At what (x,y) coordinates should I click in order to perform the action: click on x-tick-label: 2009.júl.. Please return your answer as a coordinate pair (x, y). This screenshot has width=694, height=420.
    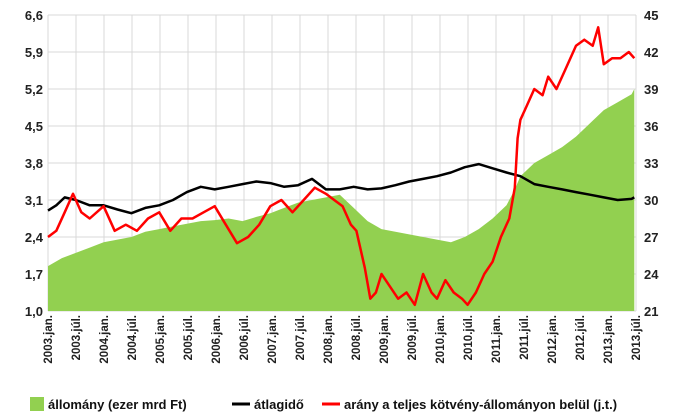
    Looking at the image, I should click on (413, 337).